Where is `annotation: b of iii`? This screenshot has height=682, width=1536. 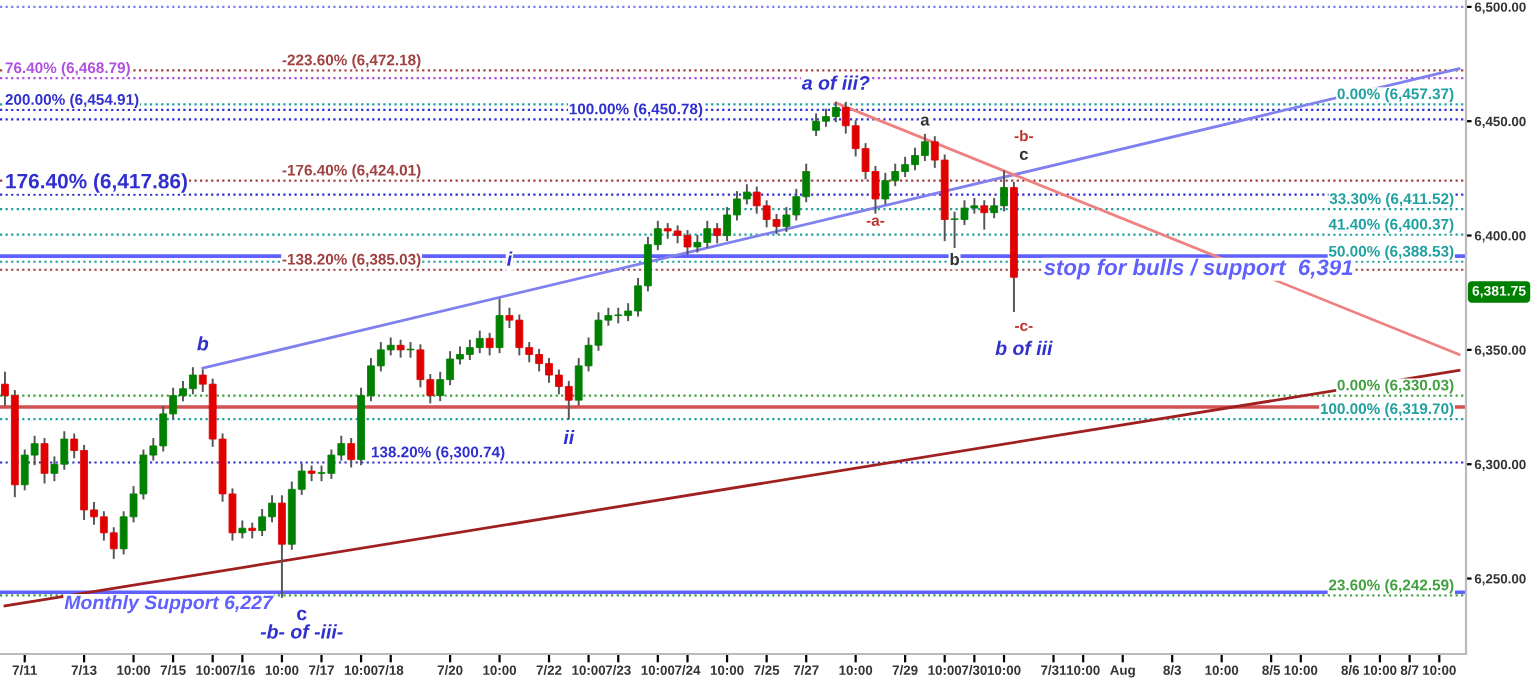 annotation: b of iii is located at coordinates (1024, 348).